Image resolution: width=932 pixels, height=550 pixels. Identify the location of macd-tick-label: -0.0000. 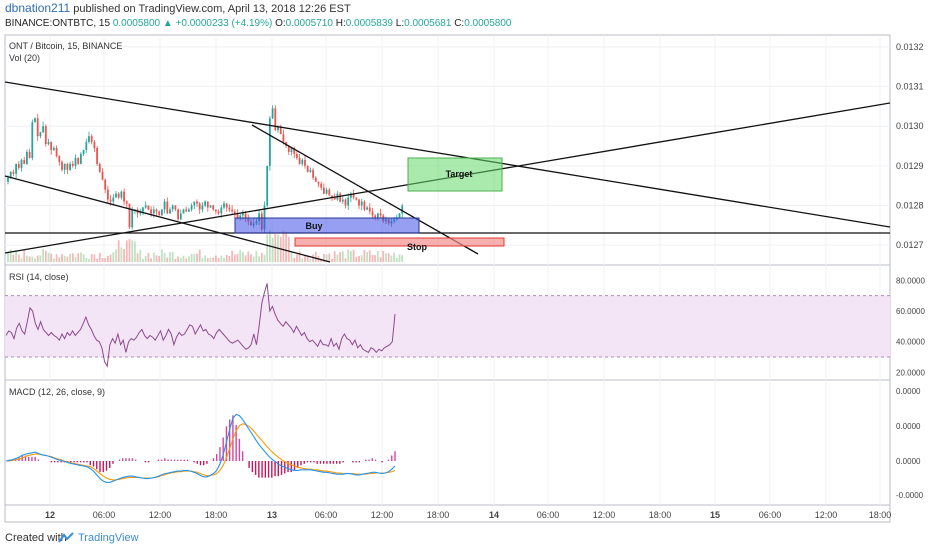
(910, 495).